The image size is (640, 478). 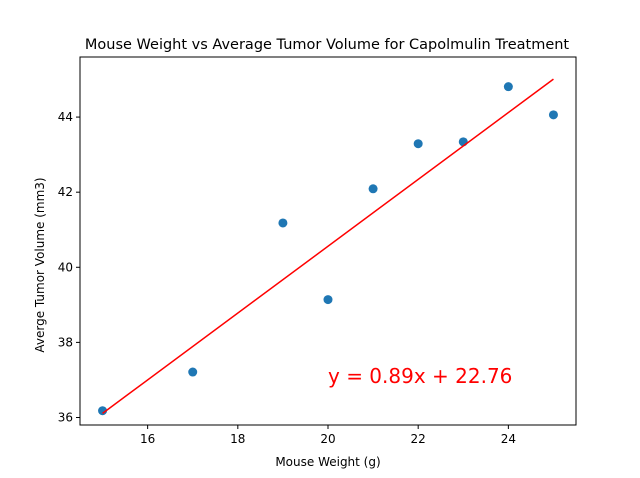 What do you see at coordinates (508, 439) in the screenshot?
I see `x-tick-label: 24` at bounding box center [508, 439].